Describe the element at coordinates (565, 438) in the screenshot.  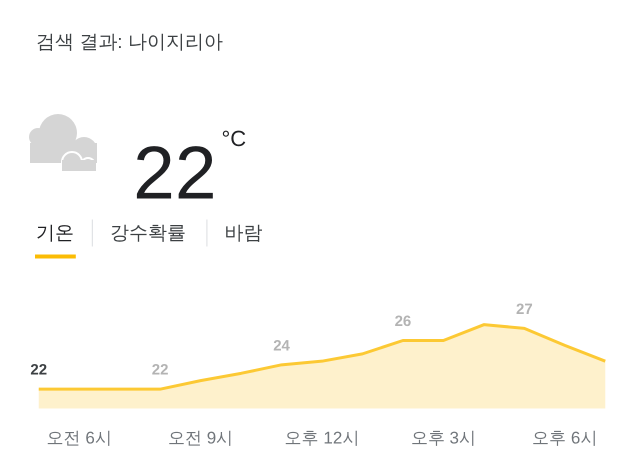
I see `x-tick-label: 오후 6시` at that location.